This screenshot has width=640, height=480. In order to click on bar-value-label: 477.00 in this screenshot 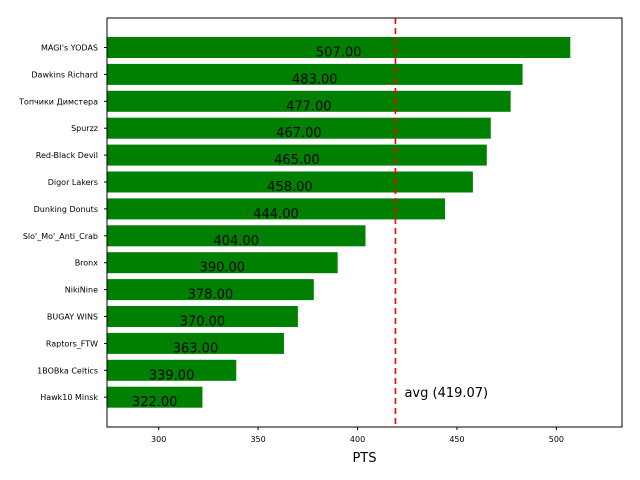, I will do `click(309, 106)`.